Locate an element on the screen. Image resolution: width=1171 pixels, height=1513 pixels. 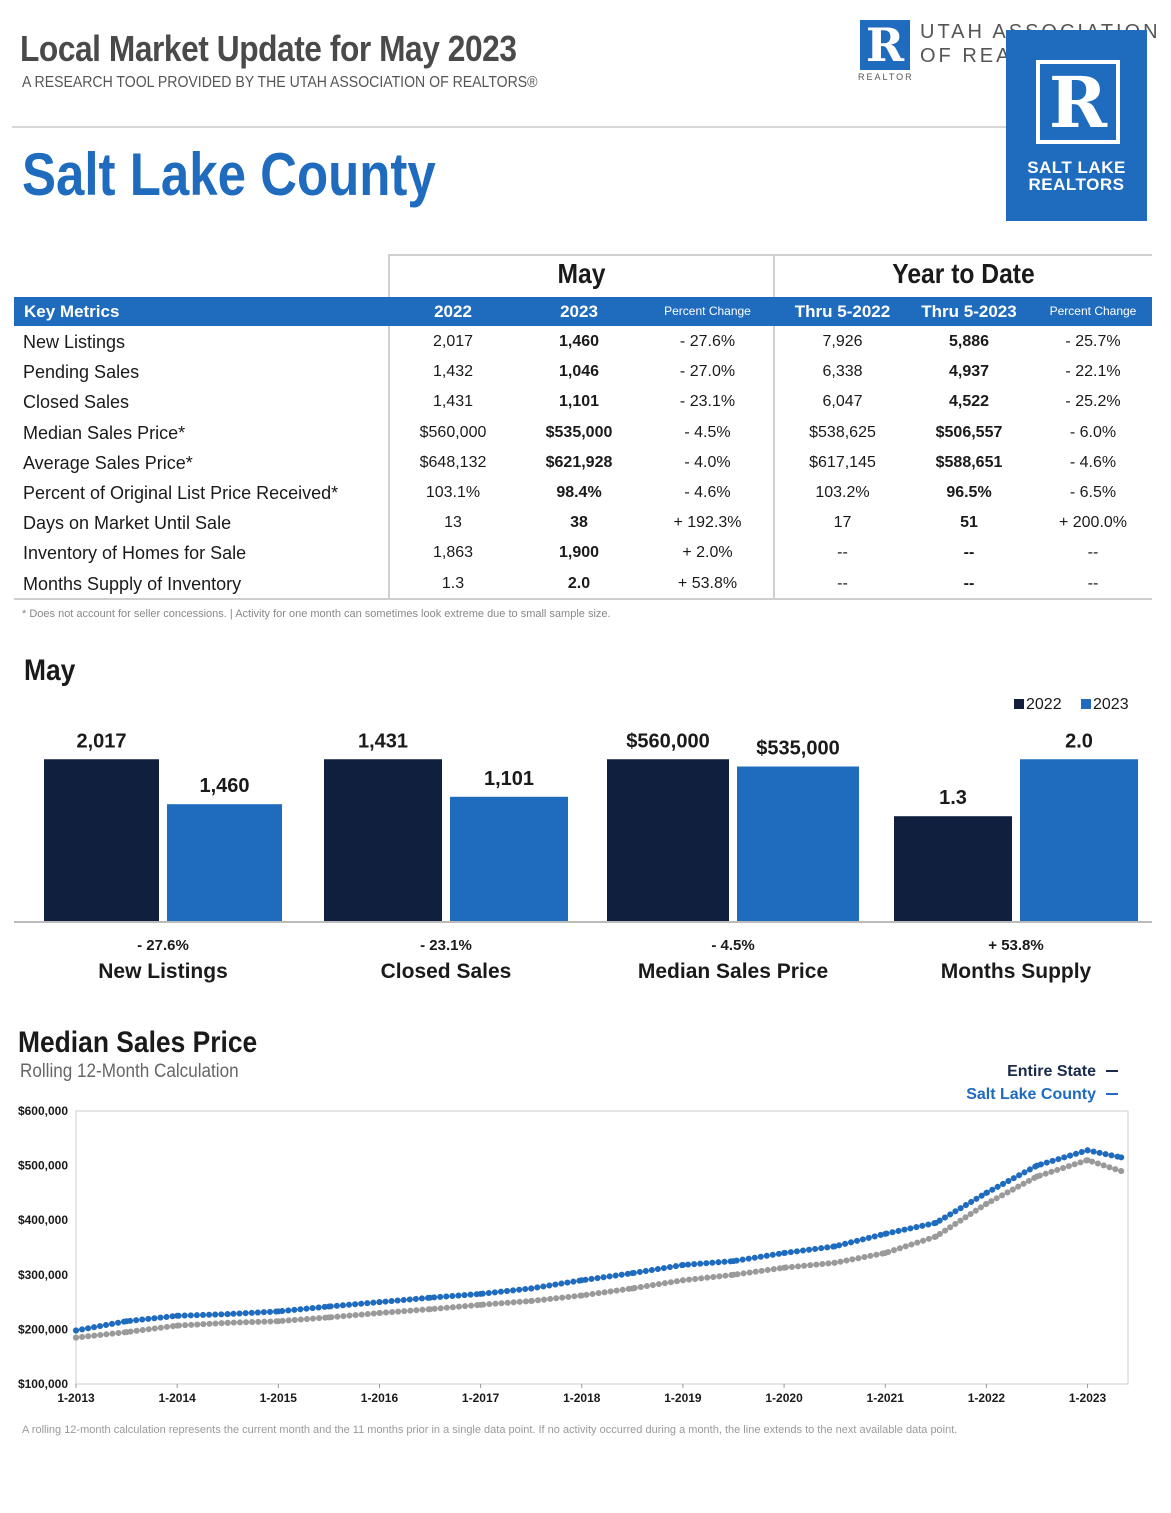
metric-value: $588,651 is located at coordinates (969, 462).